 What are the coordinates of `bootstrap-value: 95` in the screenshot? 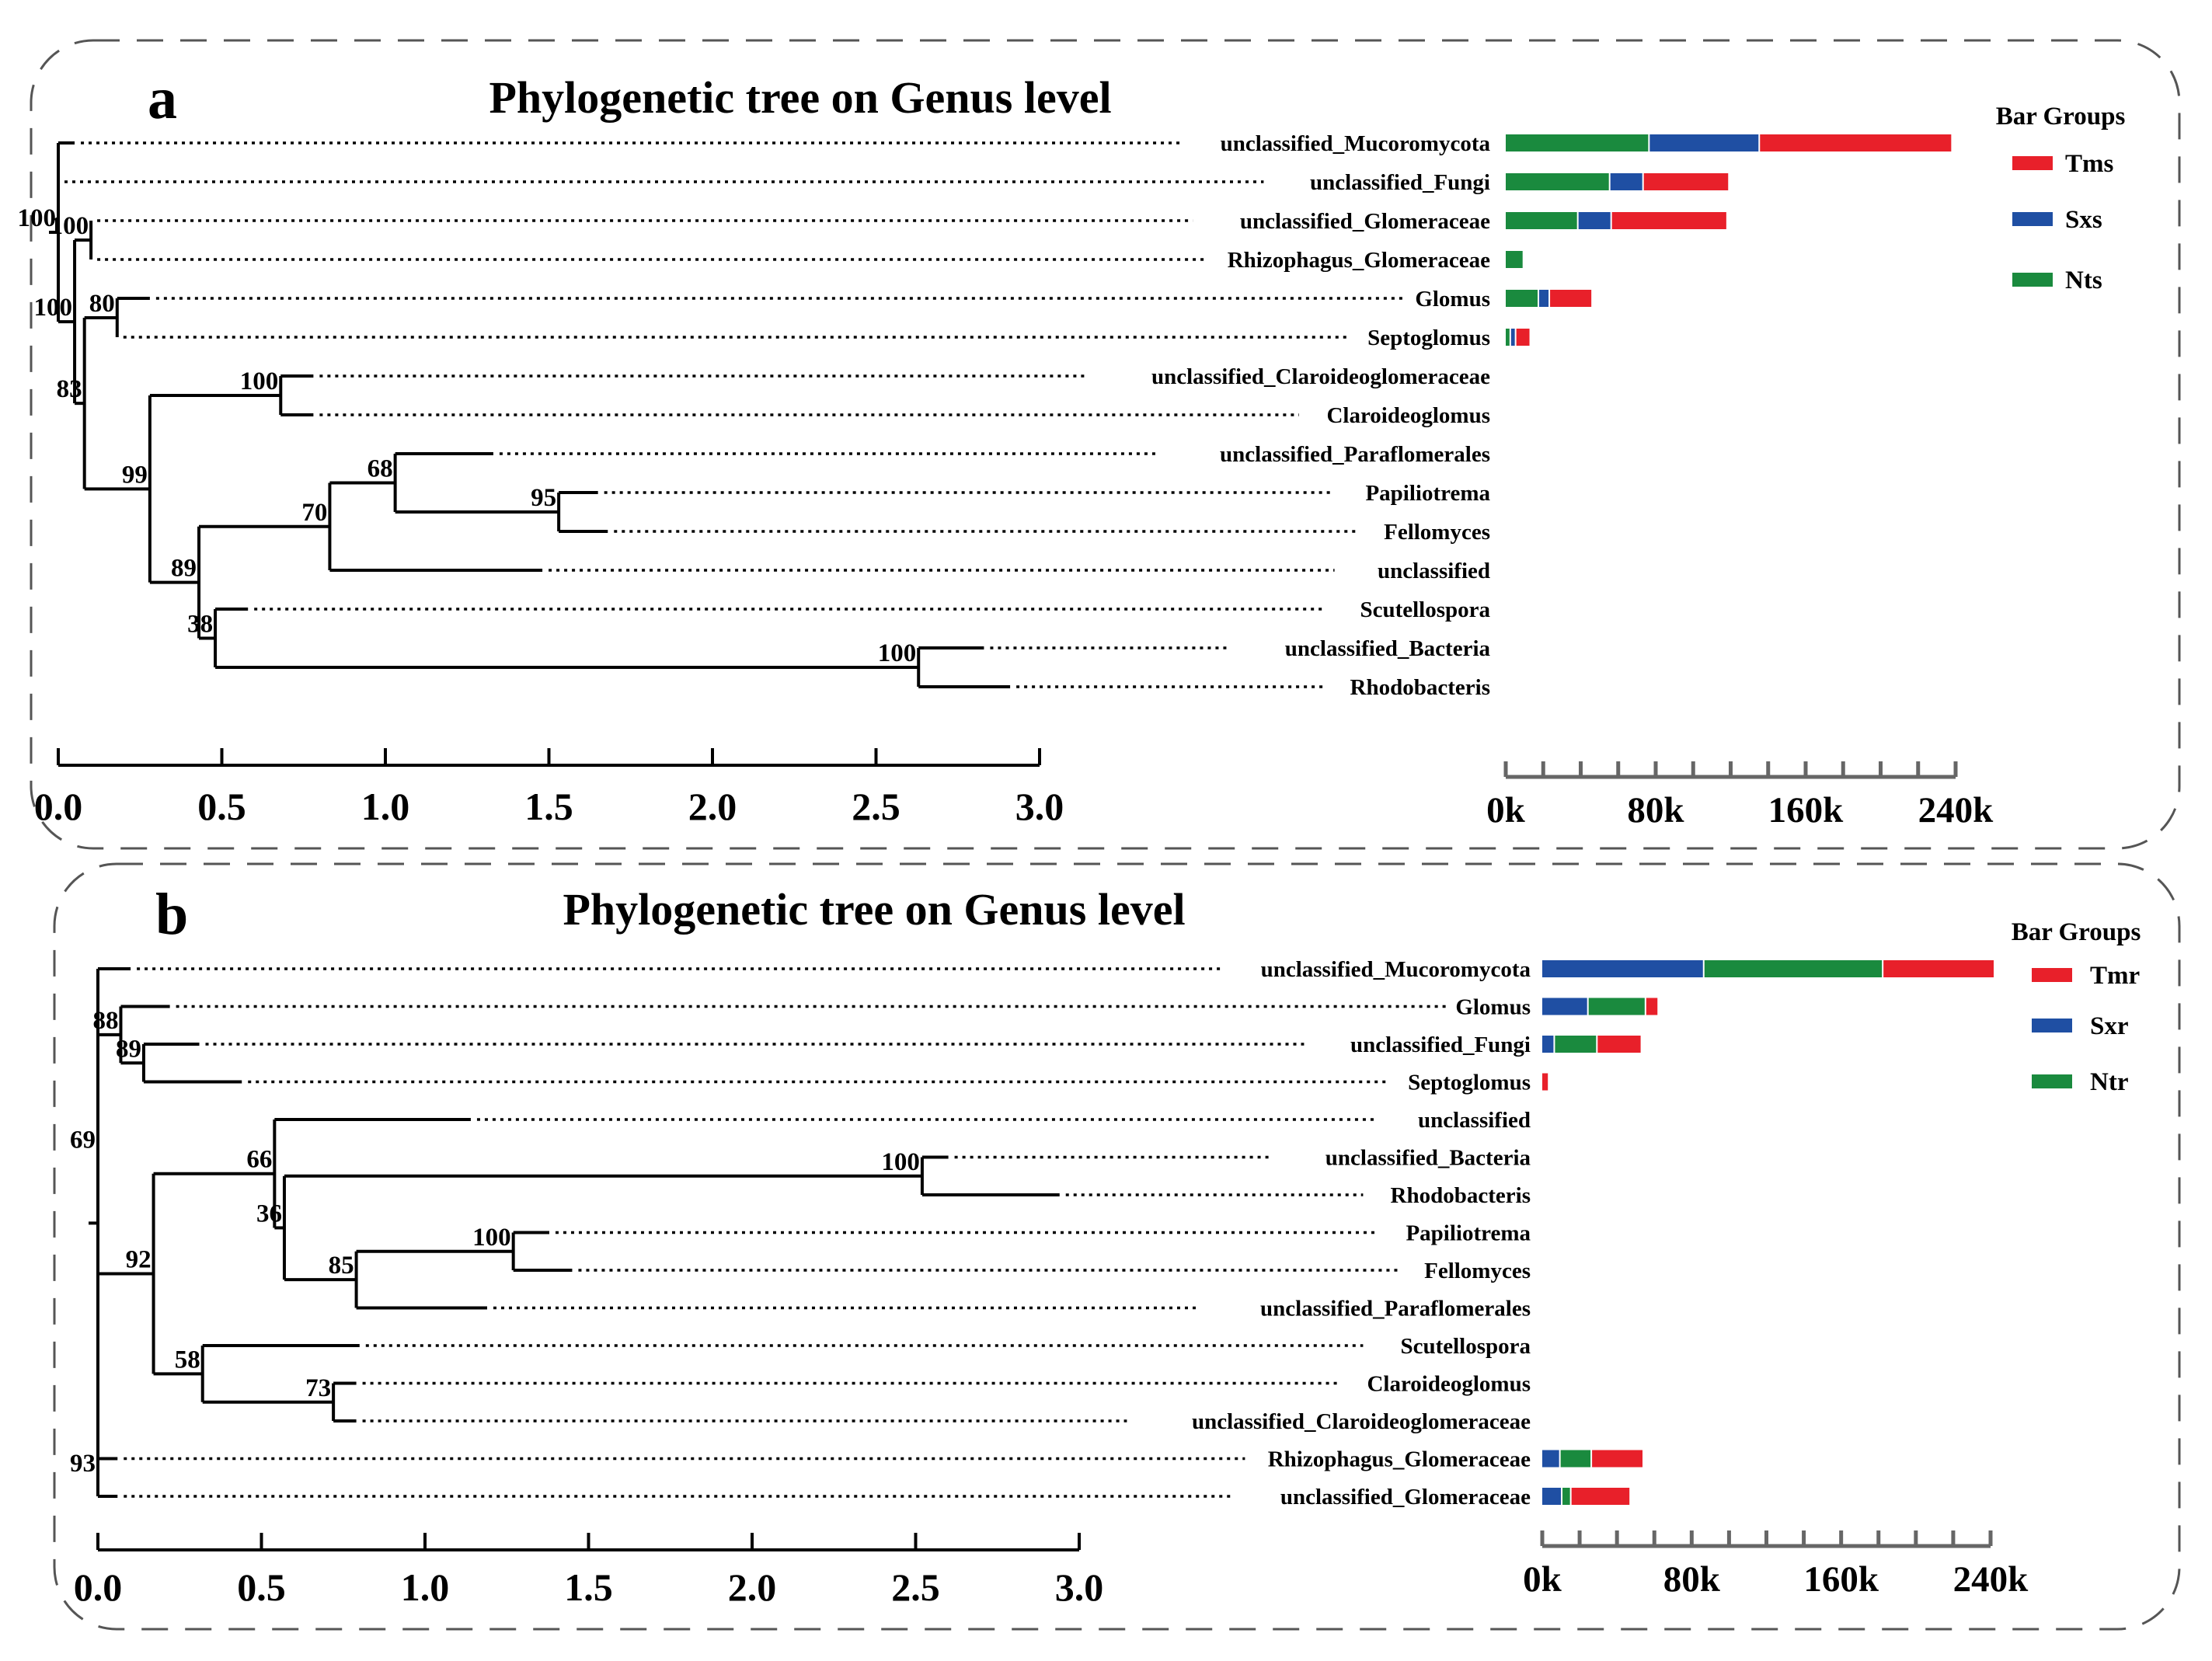 It's located at (543, 498).